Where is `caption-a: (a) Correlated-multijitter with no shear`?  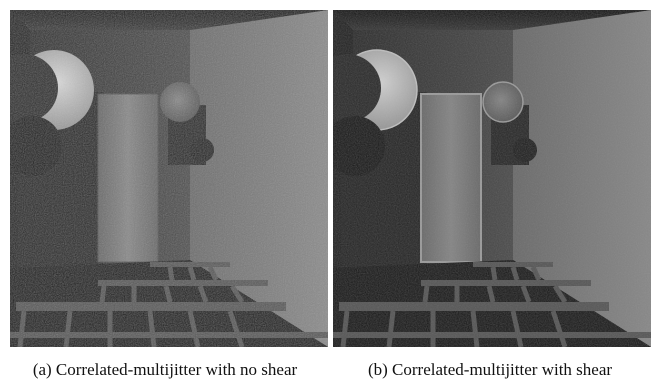
caption-a: (a) Correlated-multijitter with no shear is located at coordinates (165, 369).